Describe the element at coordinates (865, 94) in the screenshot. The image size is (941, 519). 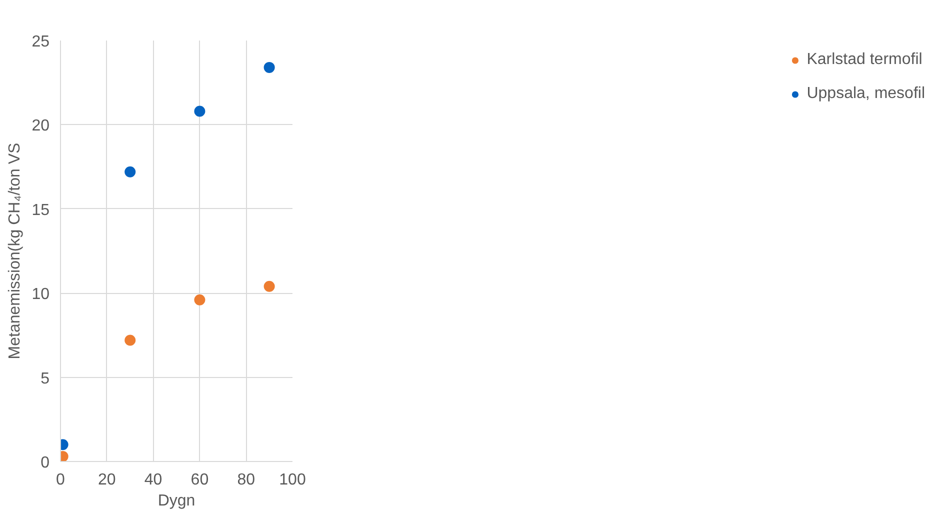
I see `legend-label: Uppsala, mesofil` at that location.